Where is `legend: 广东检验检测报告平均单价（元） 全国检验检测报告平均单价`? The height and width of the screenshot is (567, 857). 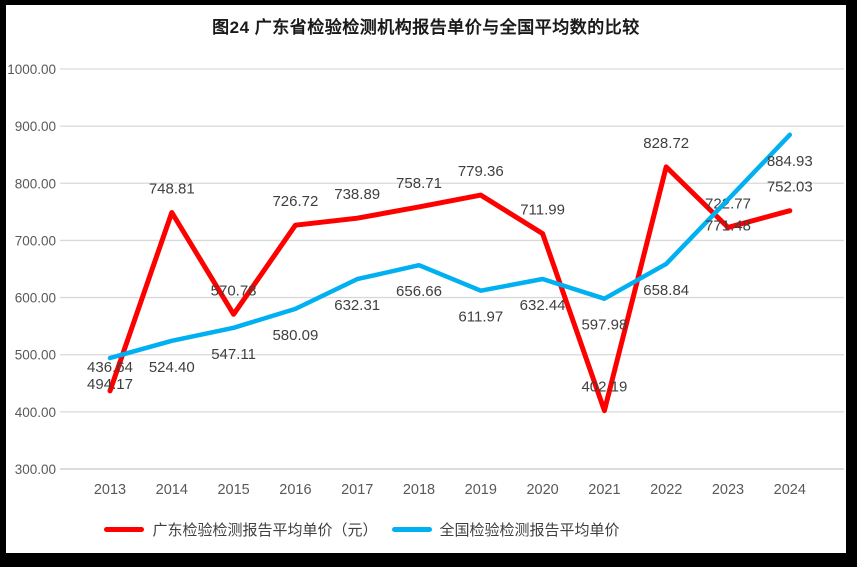 legend: 广东检验检测报告平均单价（元） 全国检验检测报告平均单价 is located at coordinates (391, 529).